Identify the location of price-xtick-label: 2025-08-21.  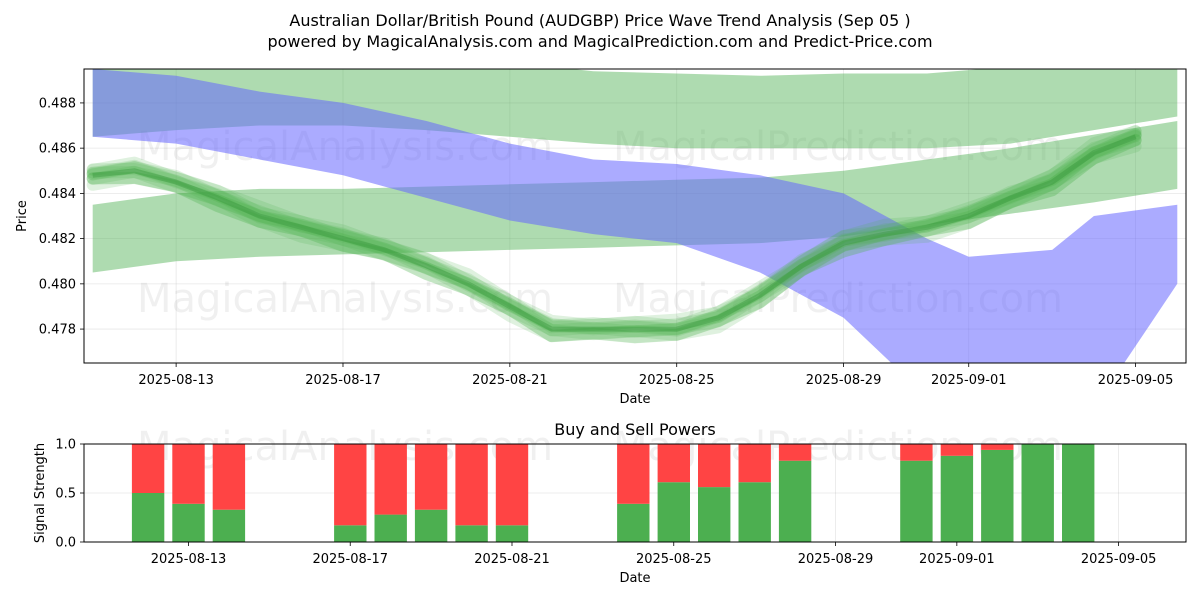
(510, 380).